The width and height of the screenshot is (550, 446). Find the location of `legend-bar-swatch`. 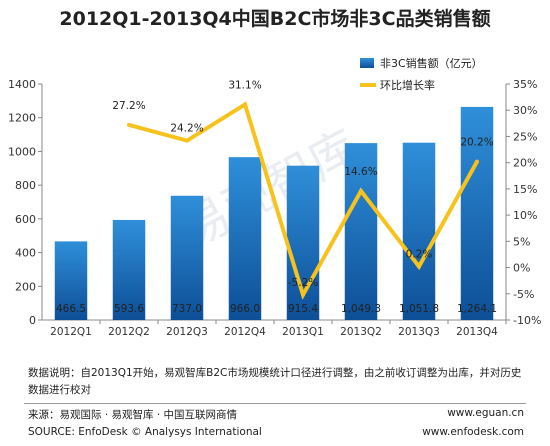

legend-bar-swatch is located at coordinates (367, 63).